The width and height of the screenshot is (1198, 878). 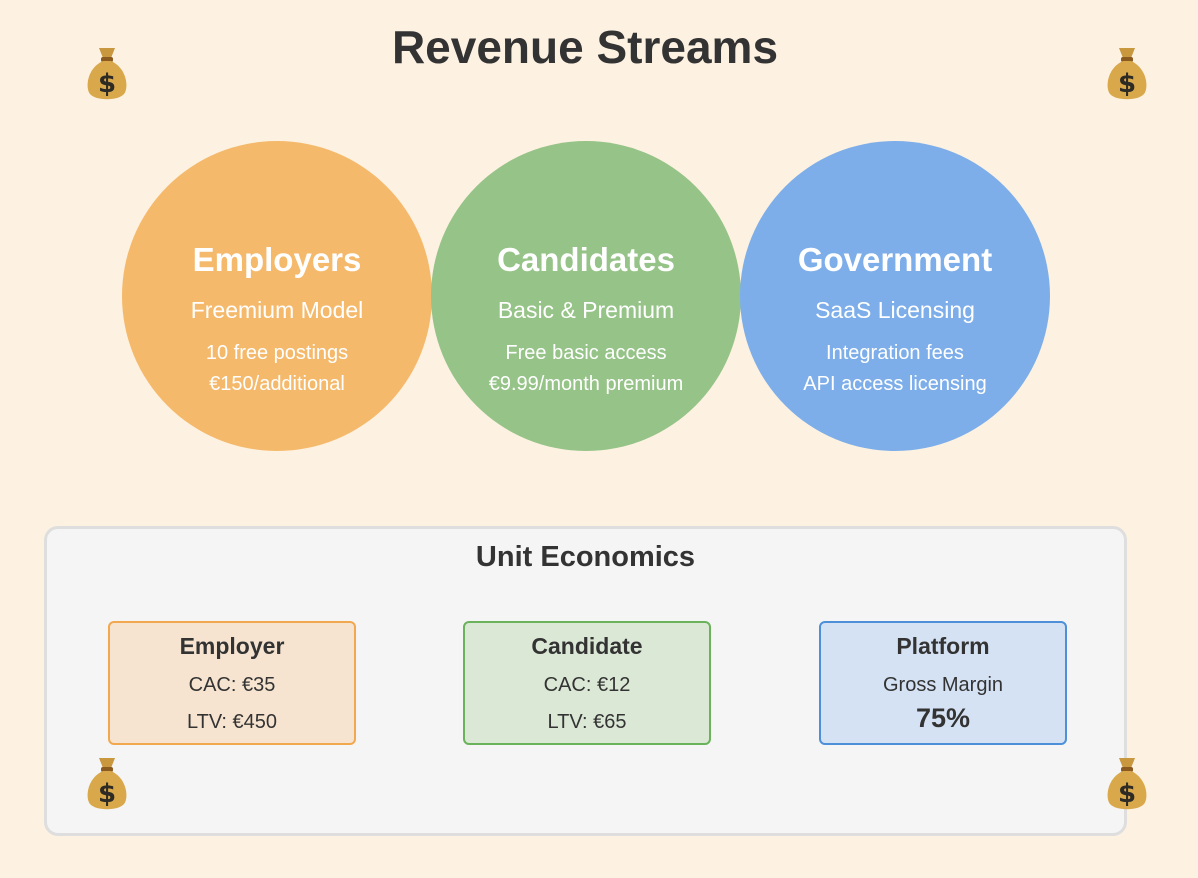 I want to click on stream-details: Free basic access €9.99/month premium, so click(x=586, y=369).